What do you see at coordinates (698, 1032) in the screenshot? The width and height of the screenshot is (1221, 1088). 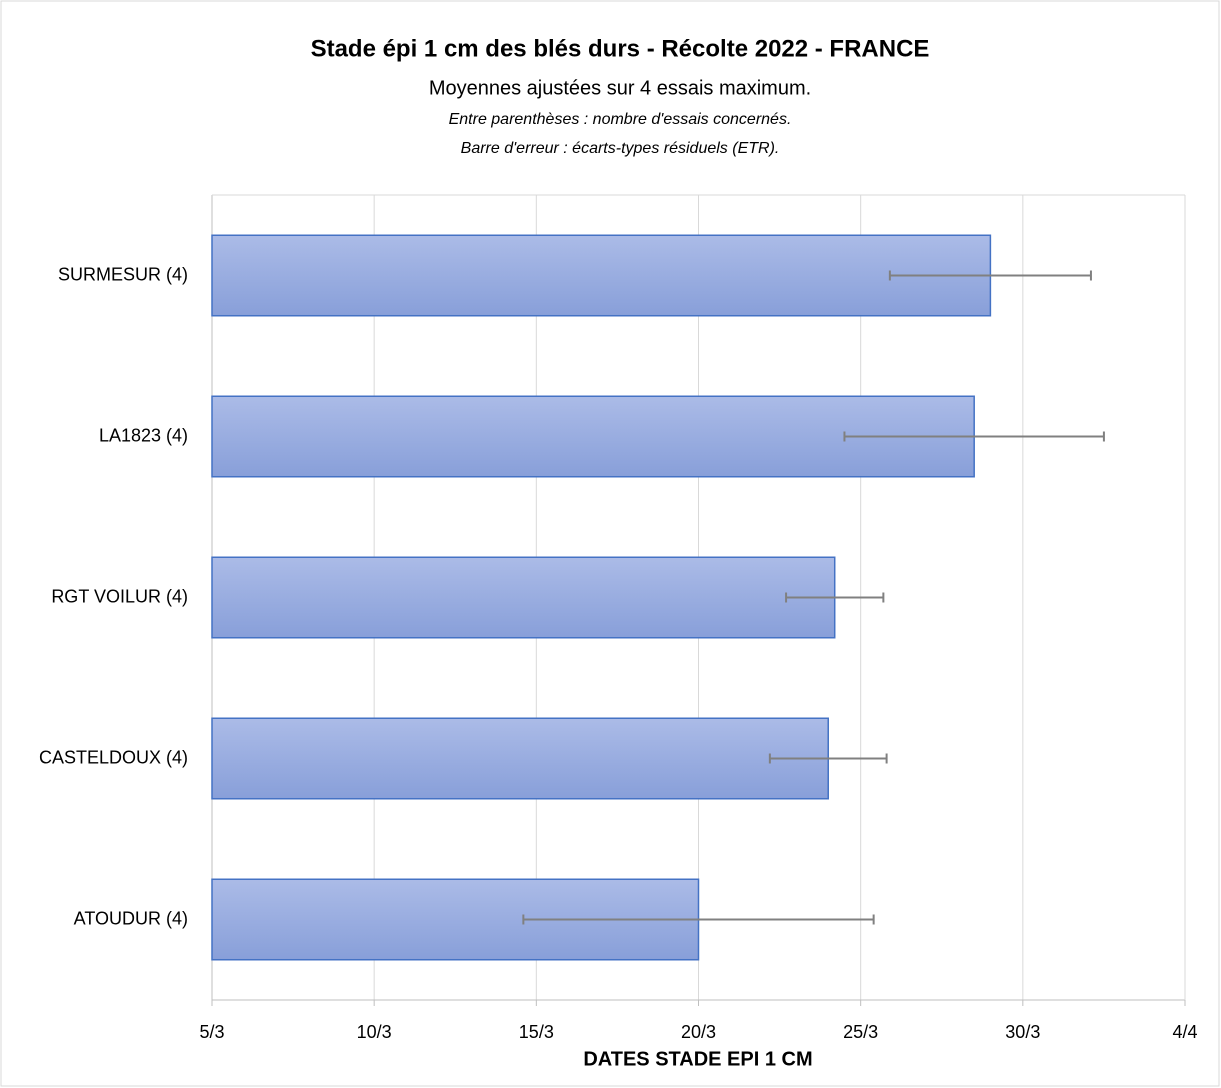 I see `x-tick-label: 20/3` at bounding box center [698, 1032].